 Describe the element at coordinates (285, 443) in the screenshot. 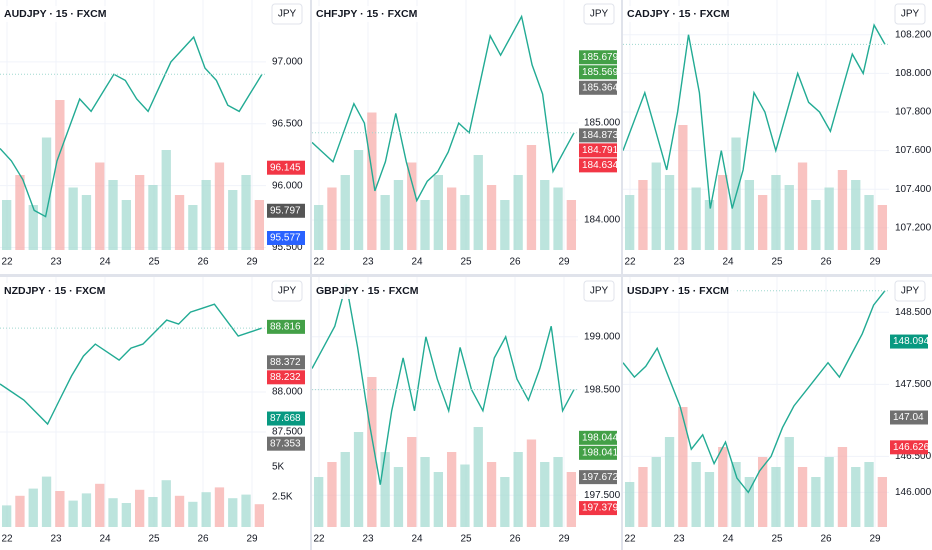

I see `price-badge-label: 87.353` at that location.